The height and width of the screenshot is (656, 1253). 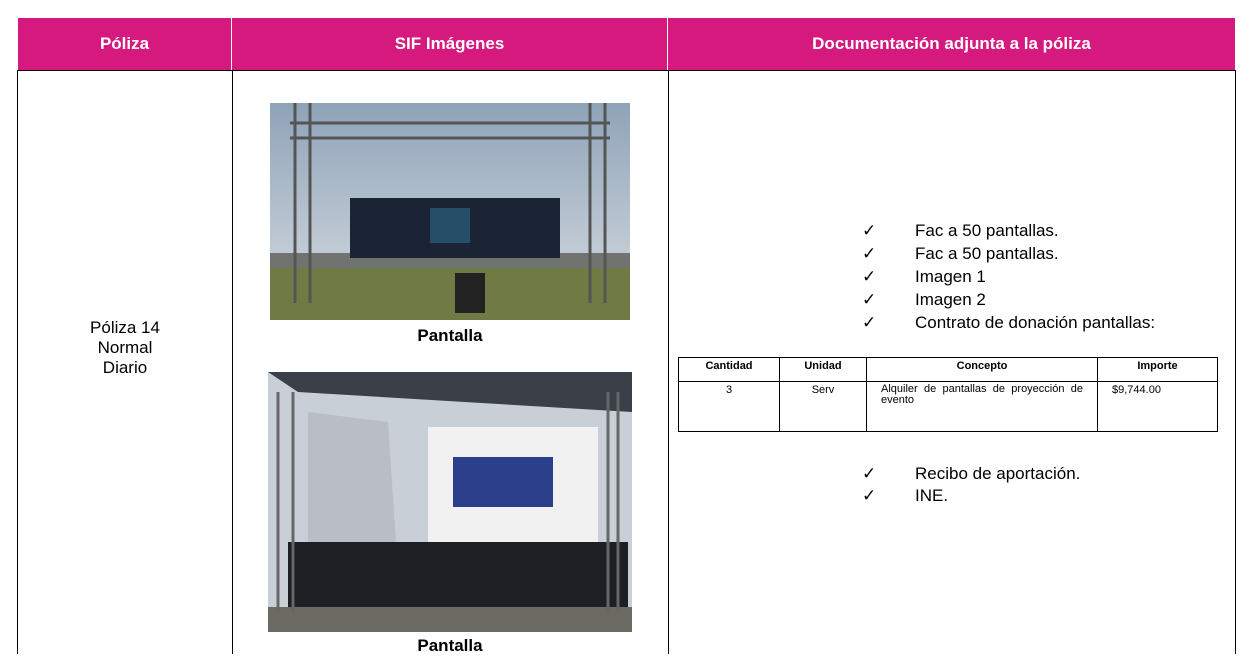 I want to click on poliza-line: Póliza 14, so click(x=125, y=327).